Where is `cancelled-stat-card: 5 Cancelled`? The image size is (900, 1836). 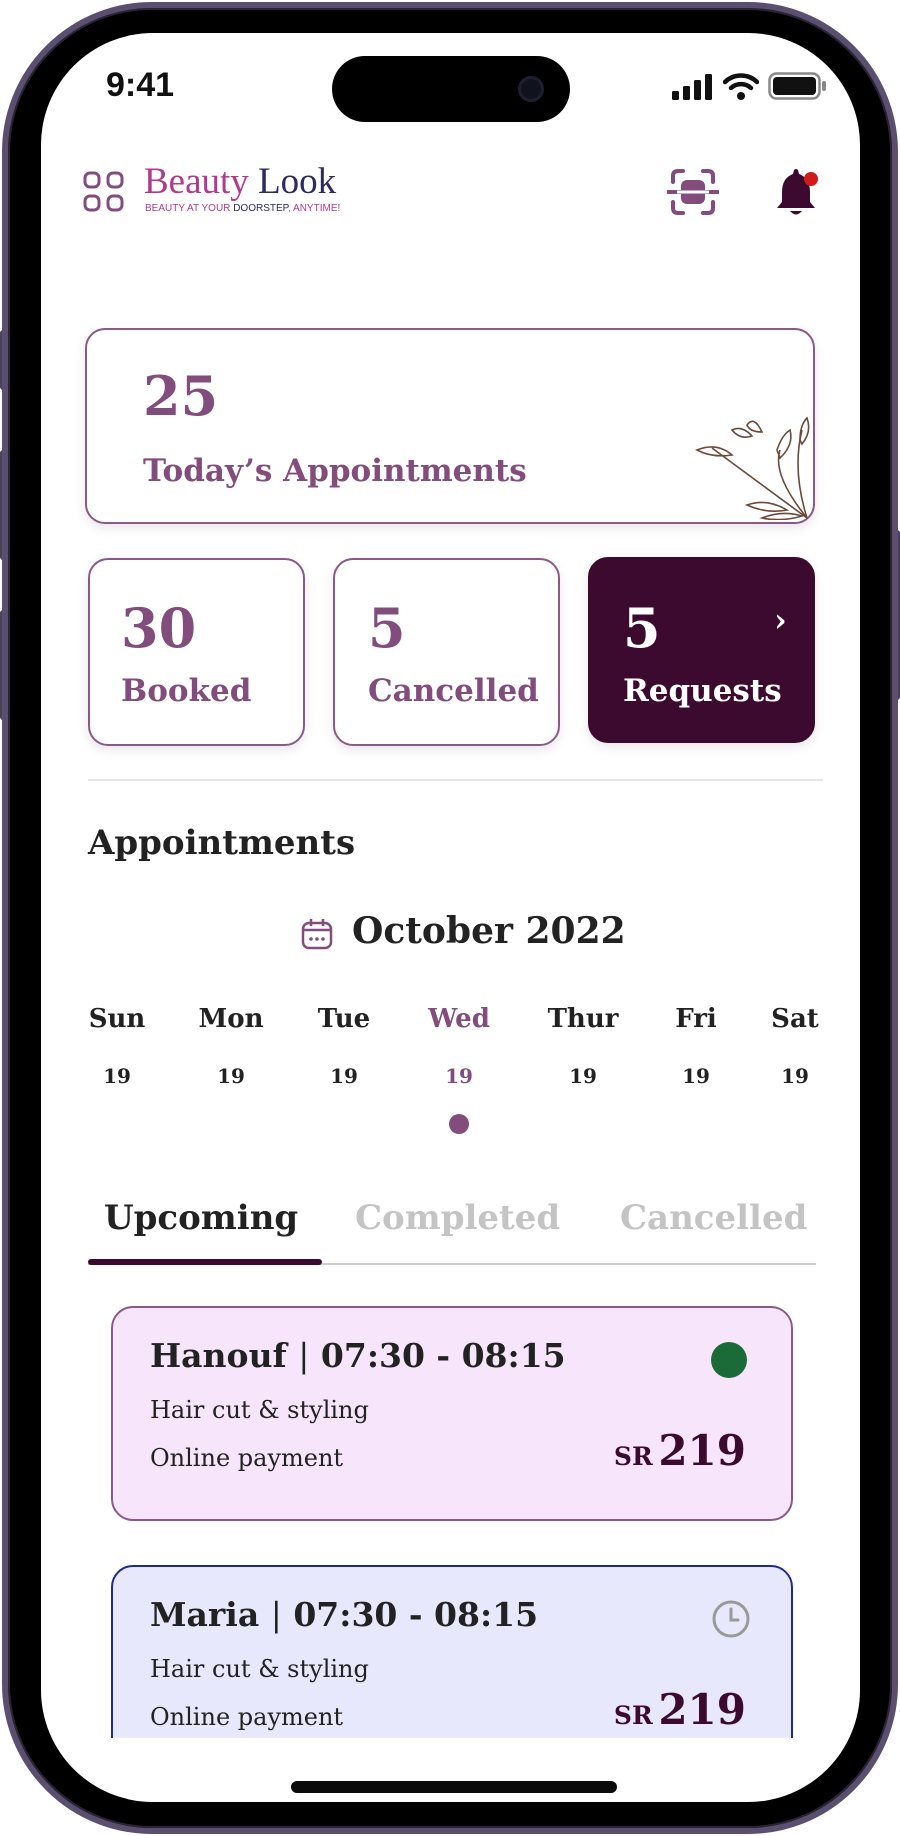 cancelled-stat-card: 5 Cancelled is located at coordinates (446, 652).